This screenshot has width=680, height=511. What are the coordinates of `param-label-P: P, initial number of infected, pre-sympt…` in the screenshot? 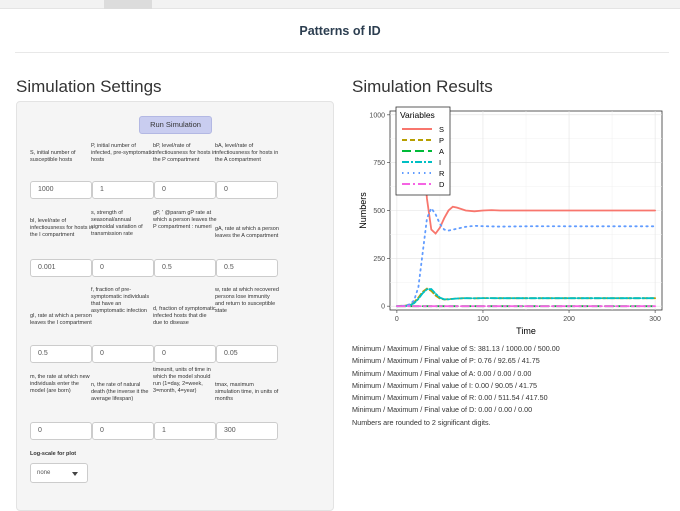 It's located at (122, 153).